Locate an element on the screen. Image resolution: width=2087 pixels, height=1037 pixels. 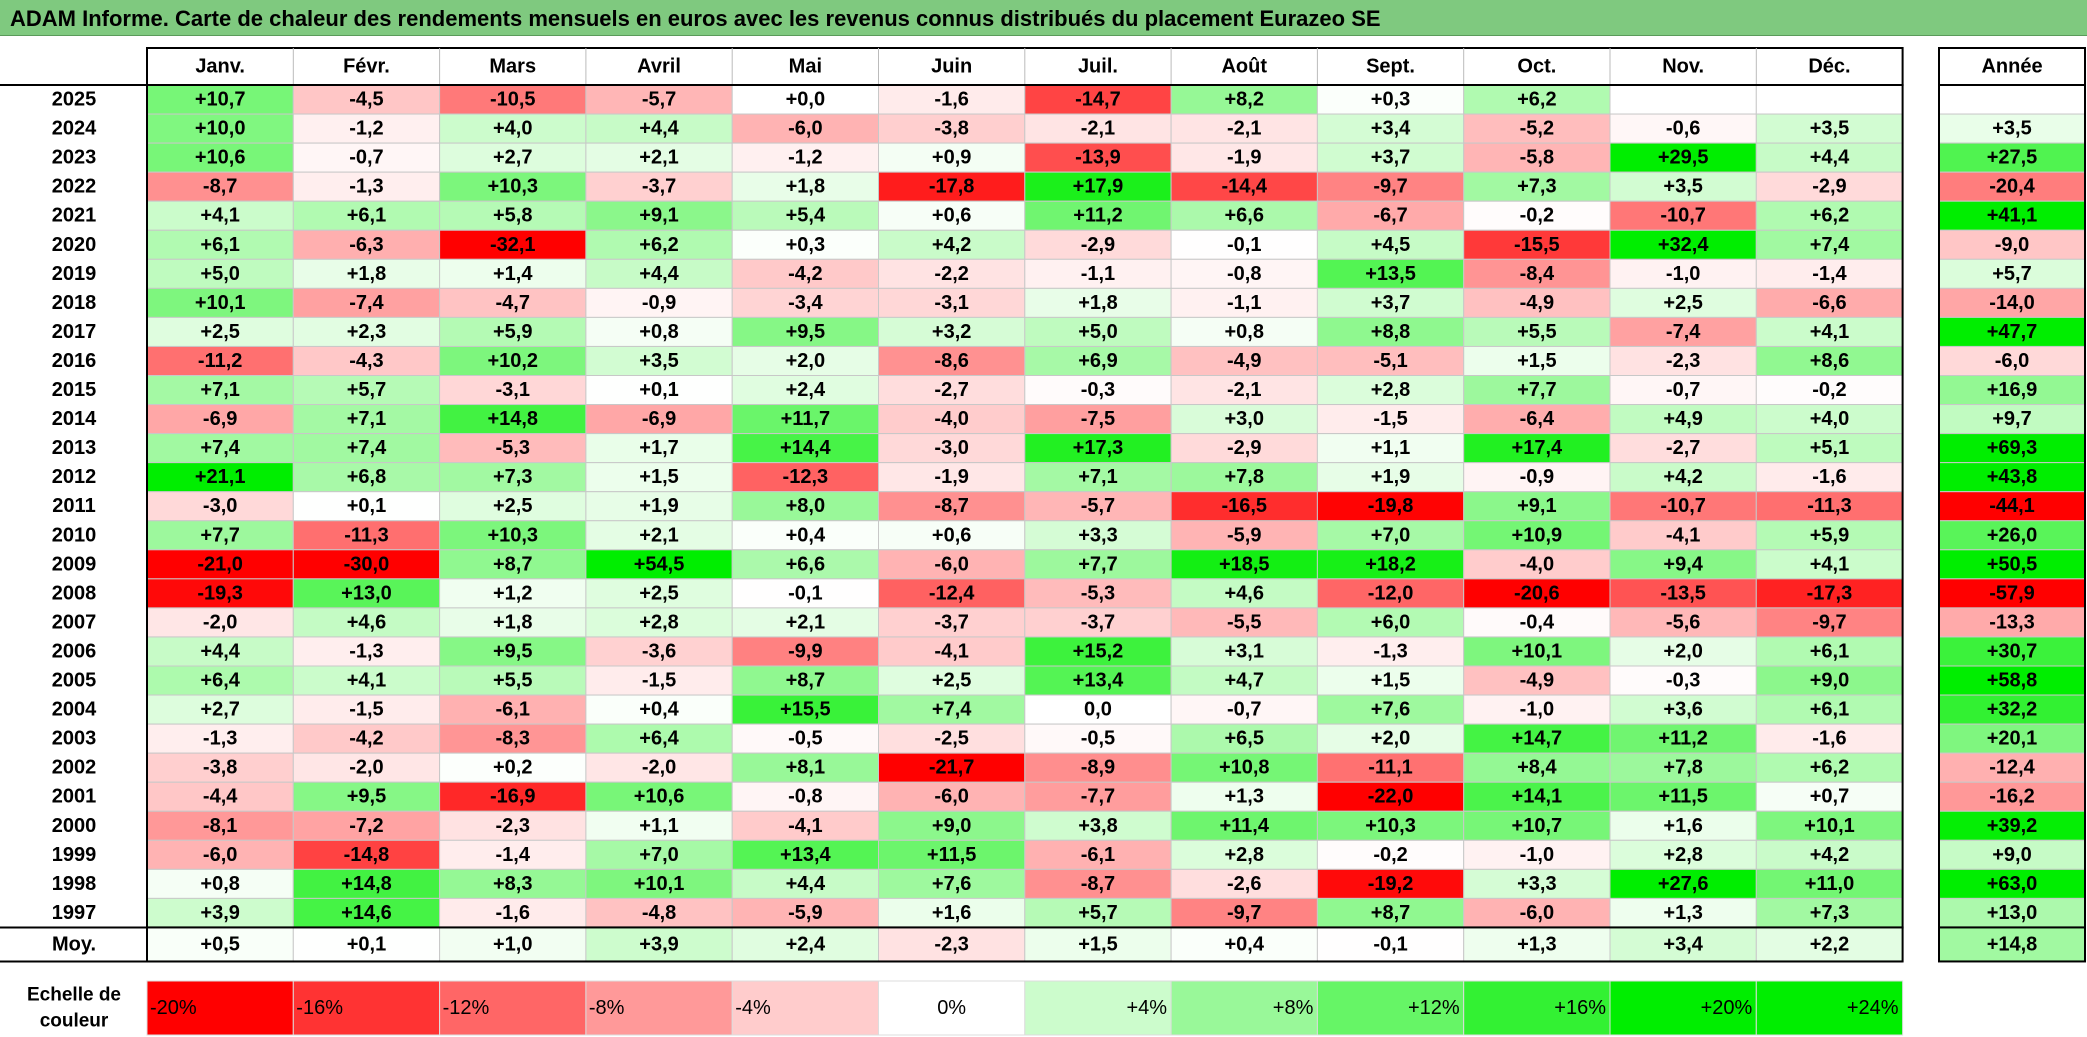
heat-cell-value: +0,6 is located at coordinates (951, 535).